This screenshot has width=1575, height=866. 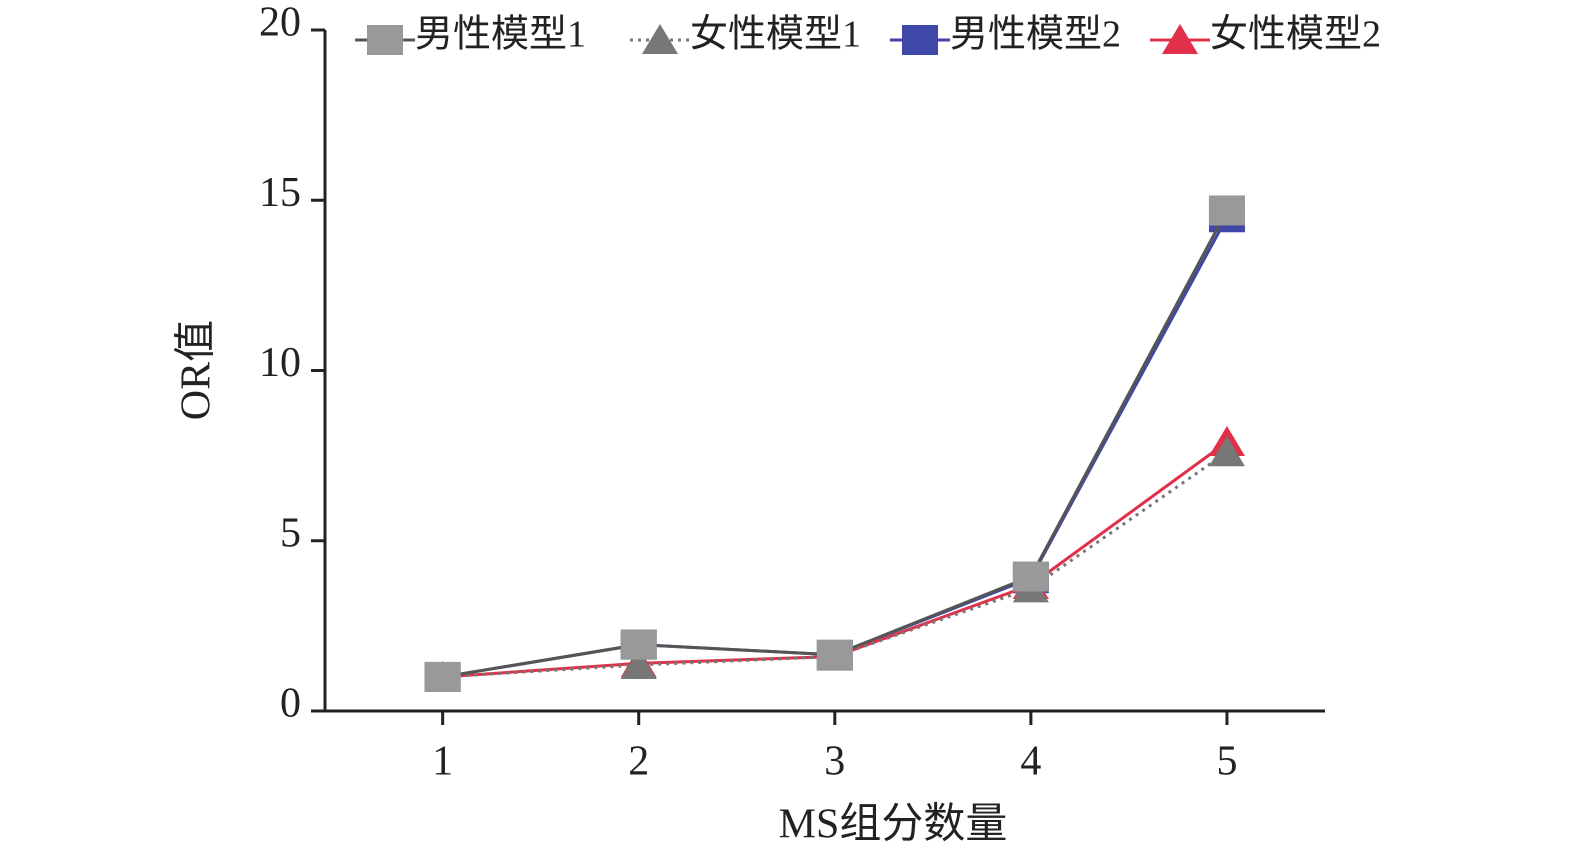 I want to click on legend-label: 女性模型2, so click(x=1295, y=35).